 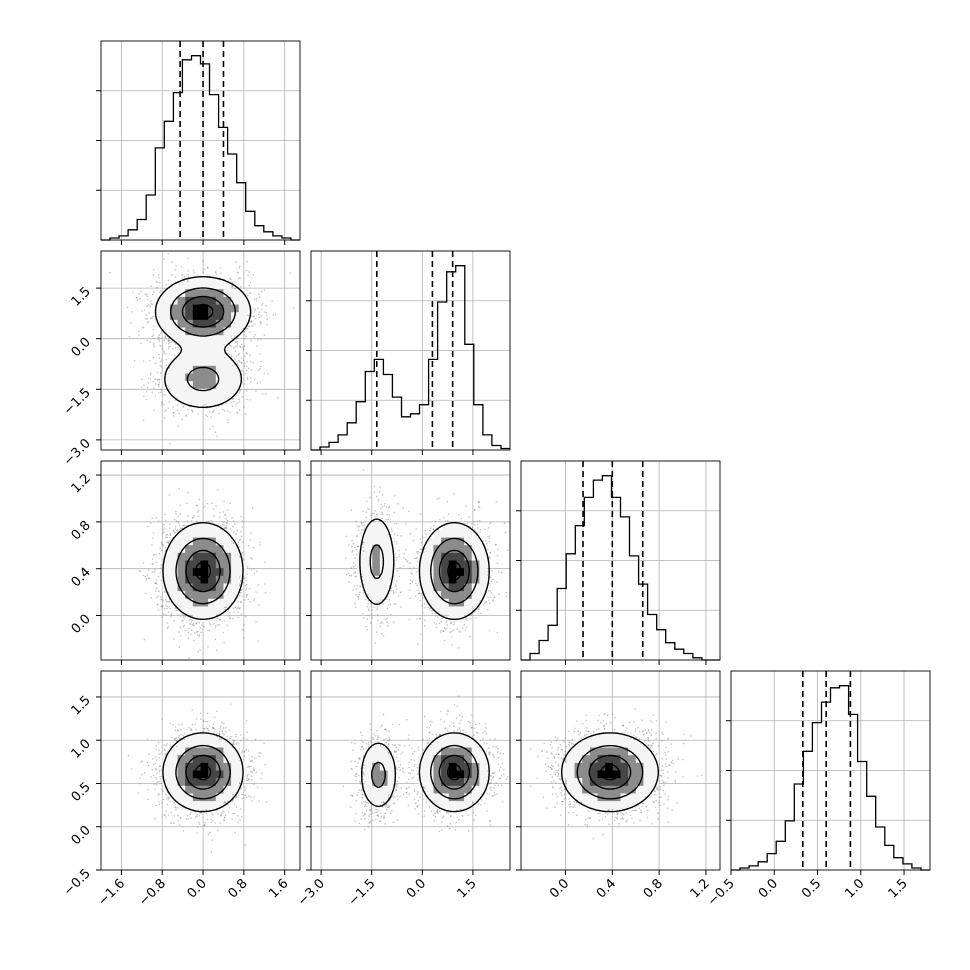 I want to click on contour-line, so click(x=203, y=339).